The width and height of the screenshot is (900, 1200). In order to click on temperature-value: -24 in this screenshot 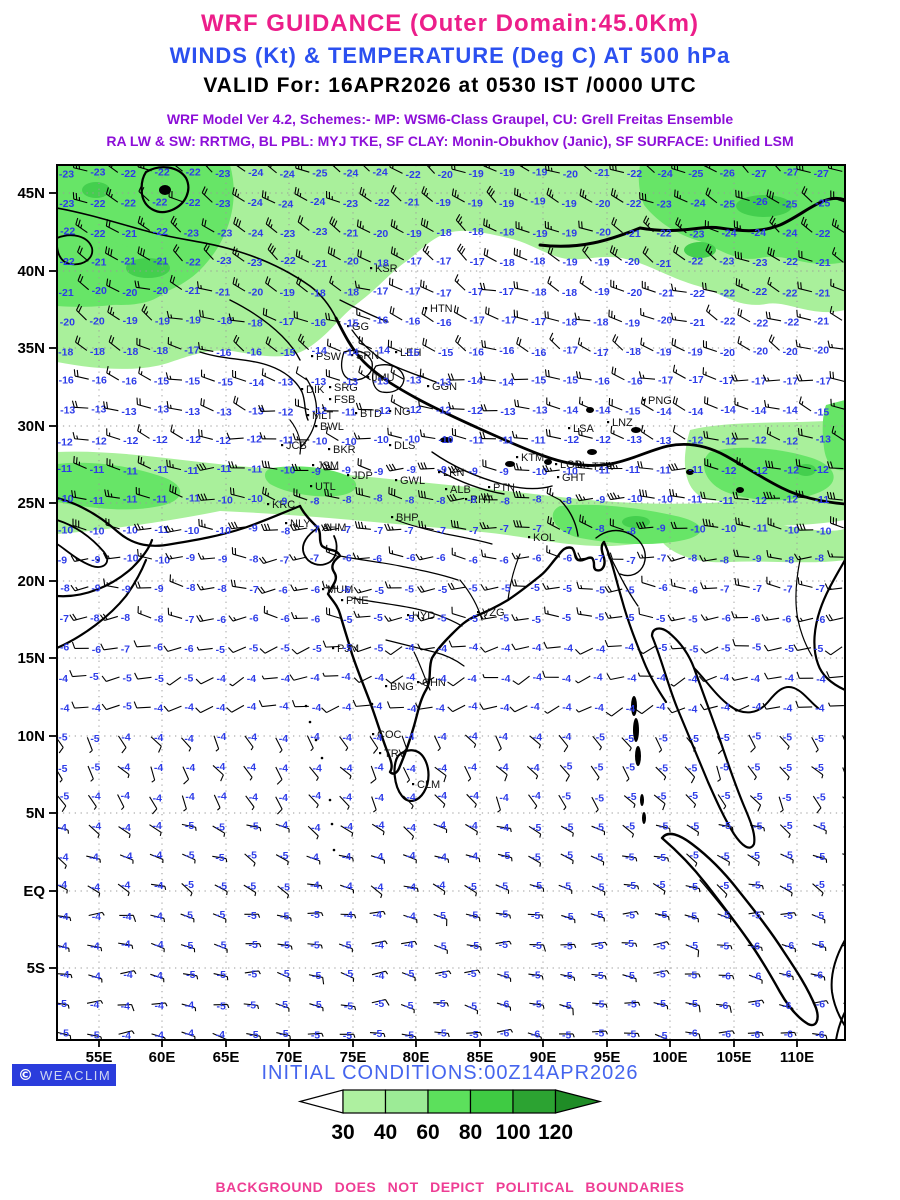, I will do `click(380, 173)`.